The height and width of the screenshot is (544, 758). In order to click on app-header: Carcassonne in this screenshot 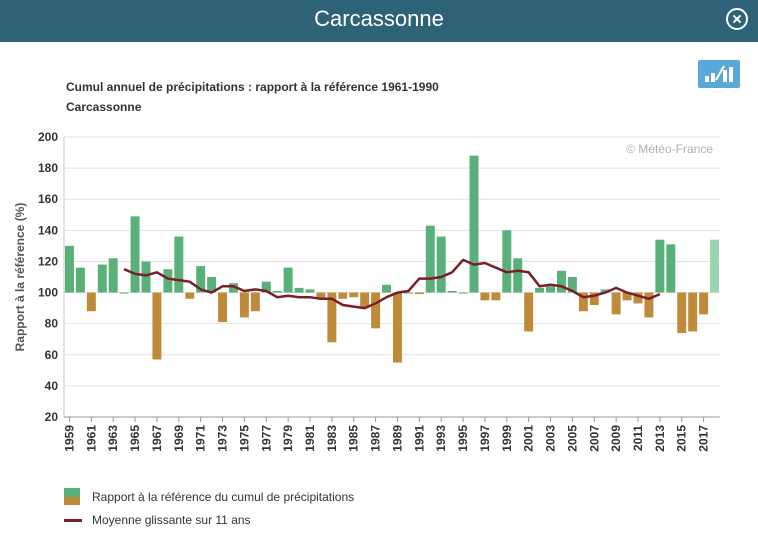, I will do `click(379, 21)`.